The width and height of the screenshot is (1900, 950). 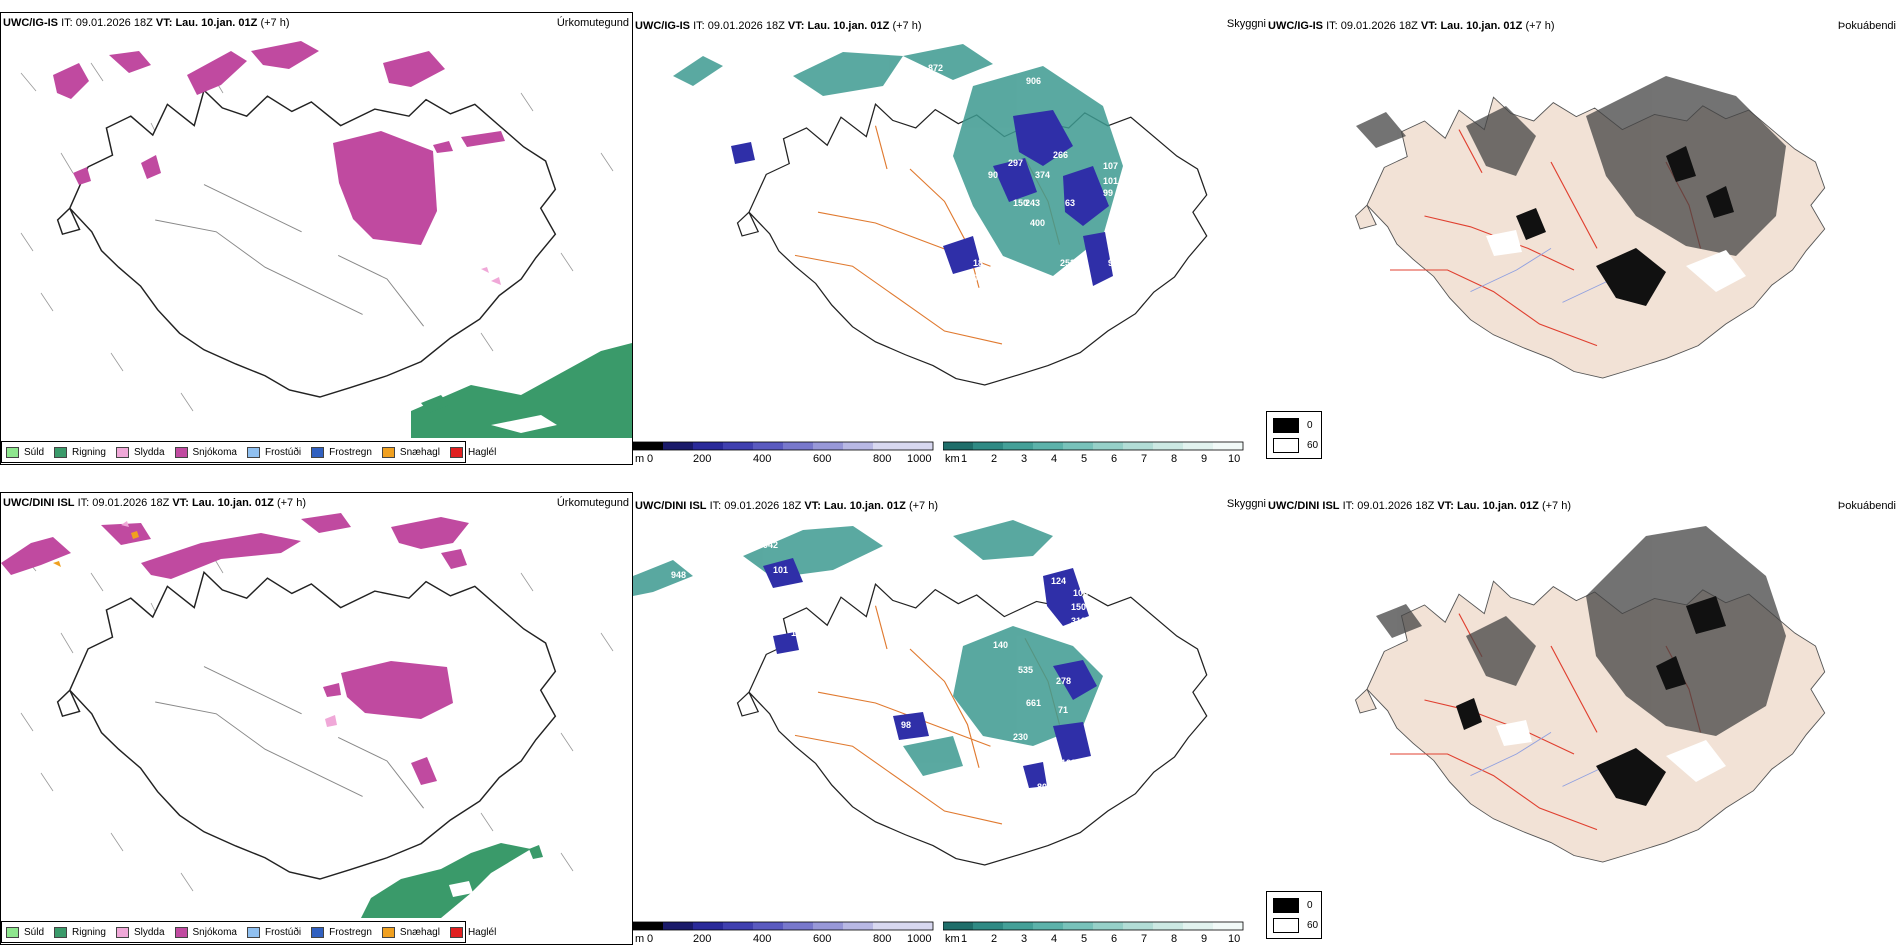 What do you see at coordinates (1144, 458) in the screenshot?
I see `svg-text: 7` at bounding box center [1144, 458].